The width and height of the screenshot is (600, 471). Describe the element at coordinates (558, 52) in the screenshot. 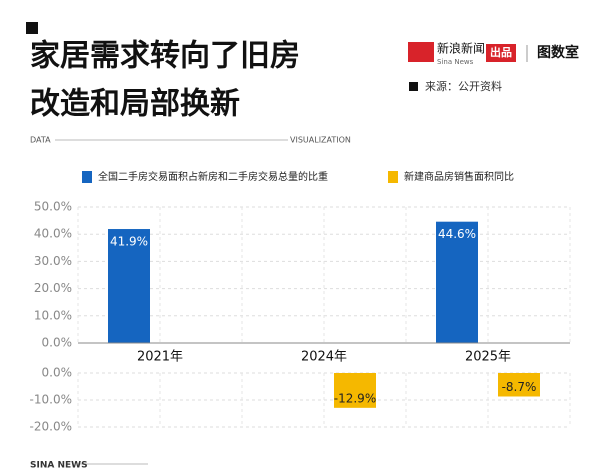

I see `studio: 图数室` at that location.